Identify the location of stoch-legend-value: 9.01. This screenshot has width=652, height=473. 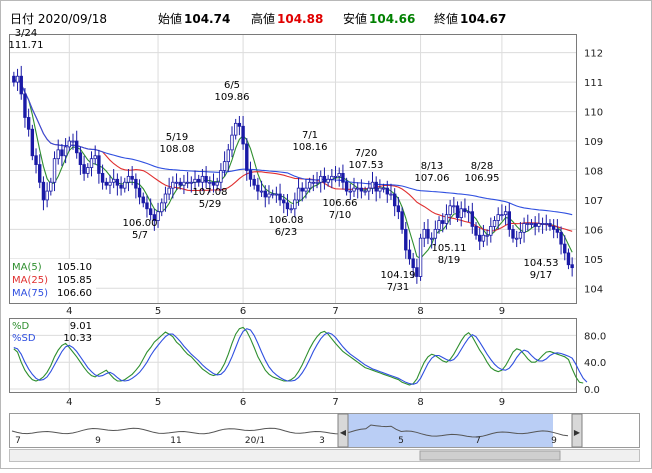
(81, 326).